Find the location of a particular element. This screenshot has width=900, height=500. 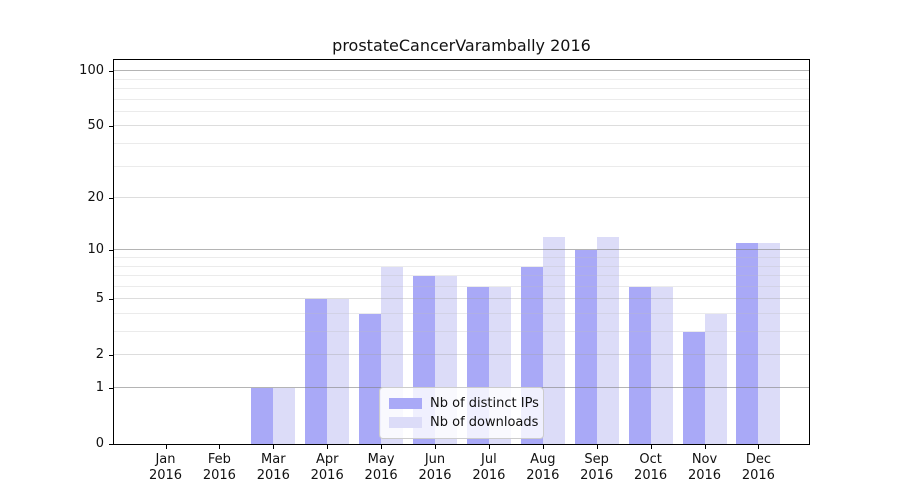

x-tick-jun is located at coordinates (435, 446).